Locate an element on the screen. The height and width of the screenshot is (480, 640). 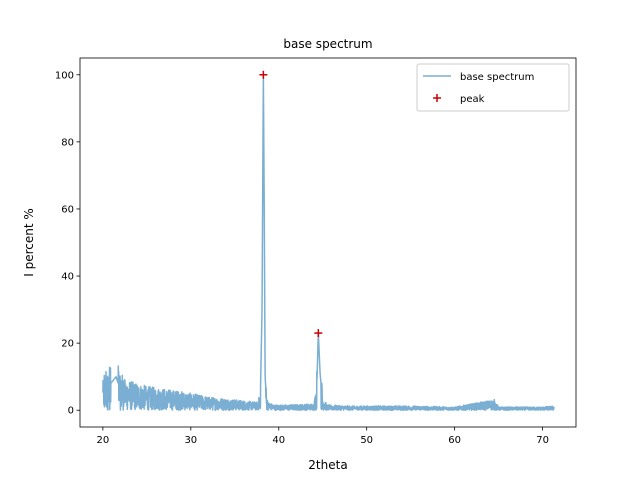
y-tick-label: 20 is located at coordinates (67, 344).